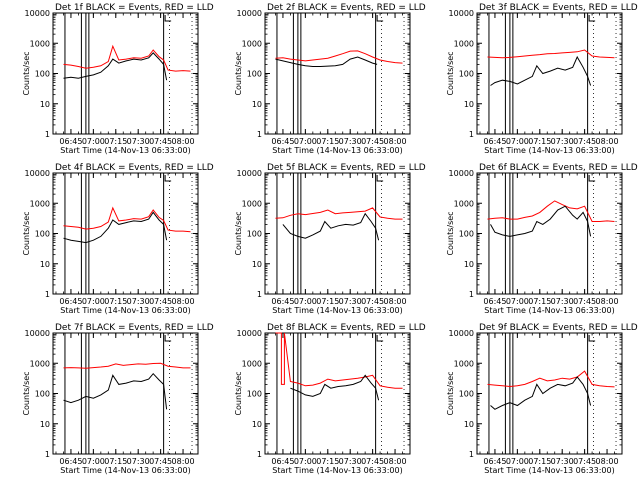 Image resolution: width=640 pixels, height=480 pixels. What do you see at coordinates (558, 328) in the screenshot?
I see `plot-title: Det 9f BLACK = Events, RED = LLD` at bounding box center [558, 328].